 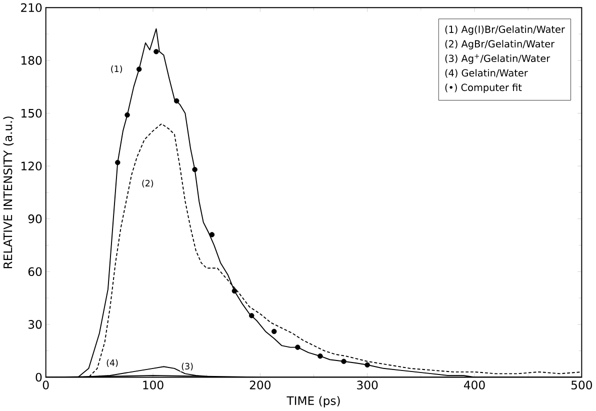 I want to click on annotation: (•) Computer fit, so click(x=483, y=89).